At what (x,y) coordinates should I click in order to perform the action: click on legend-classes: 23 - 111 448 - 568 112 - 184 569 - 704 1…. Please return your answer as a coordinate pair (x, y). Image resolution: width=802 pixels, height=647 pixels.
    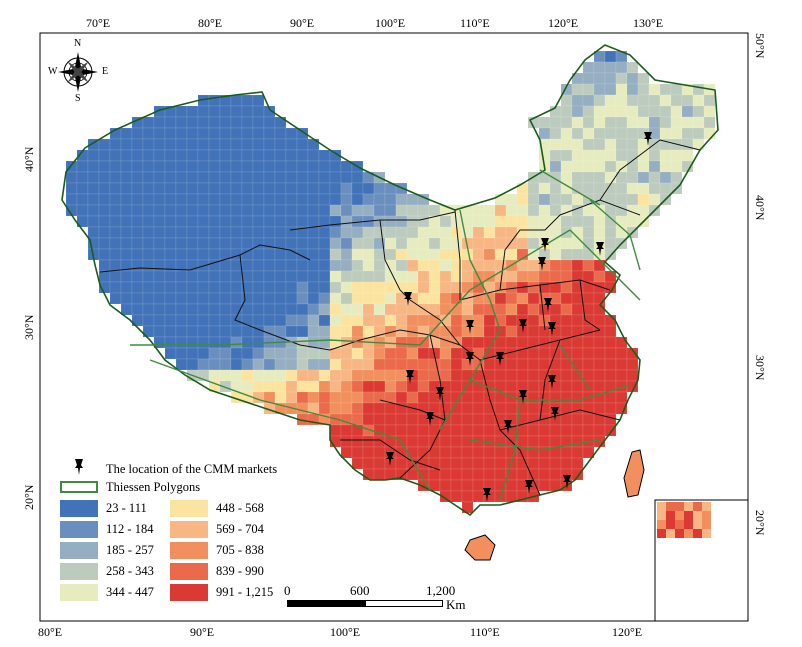
    Looking at the image, I should click on (172, 550).